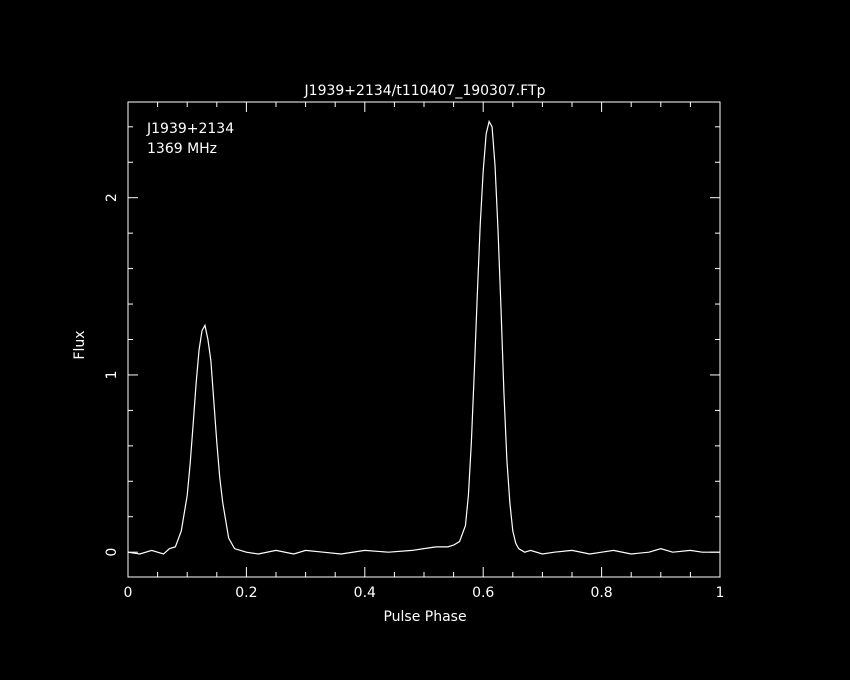 The width and height of the screenshot is (850, 680). I want to click on x-tick-label: 1, so click(720, 593).